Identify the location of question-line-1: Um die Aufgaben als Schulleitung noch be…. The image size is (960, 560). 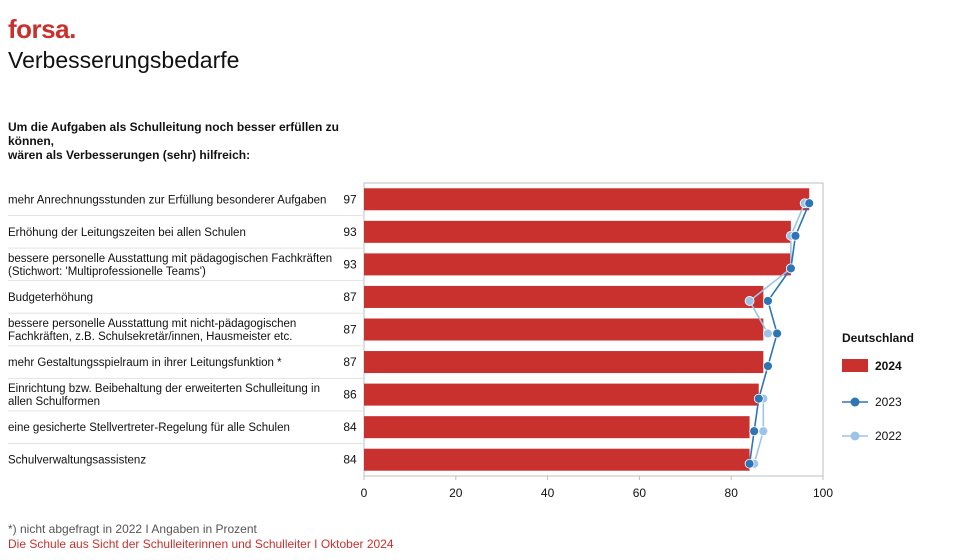
(173, 134).